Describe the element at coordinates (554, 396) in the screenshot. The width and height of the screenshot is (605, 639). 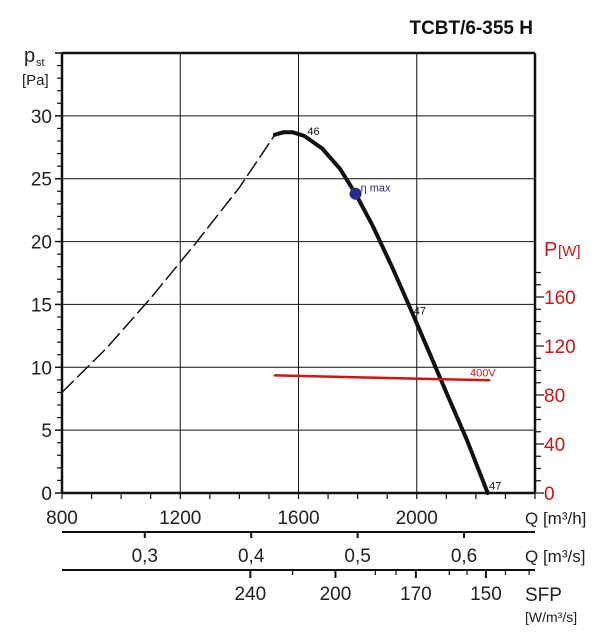
I see `y2-tick-label: 80` at that location.